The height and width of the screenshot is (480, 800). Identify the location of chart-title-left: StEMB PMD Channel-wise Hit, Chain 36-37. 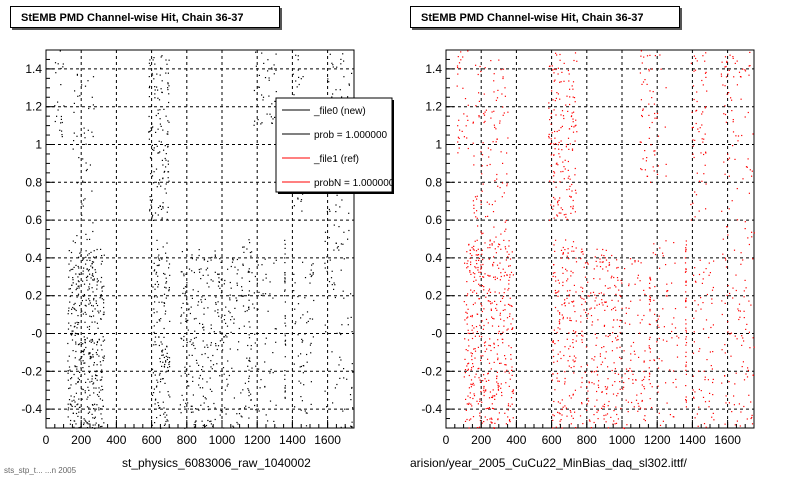
(145, 17).